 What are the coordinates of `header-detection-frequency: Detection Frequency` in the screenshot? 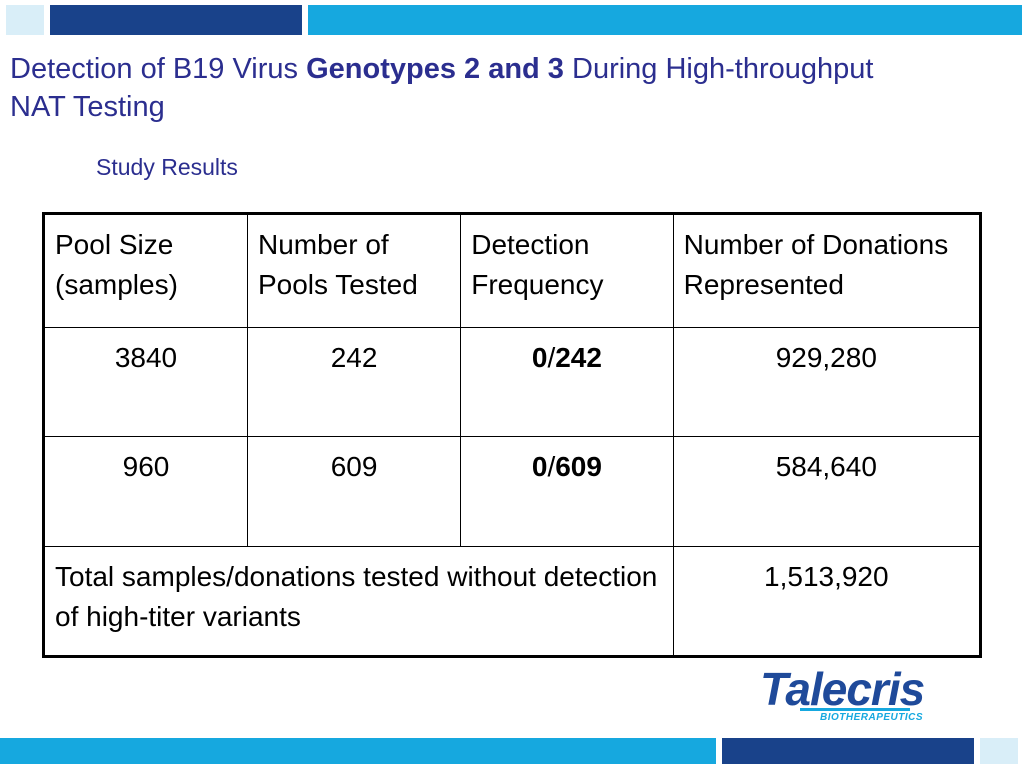 It's located at (567, 270).